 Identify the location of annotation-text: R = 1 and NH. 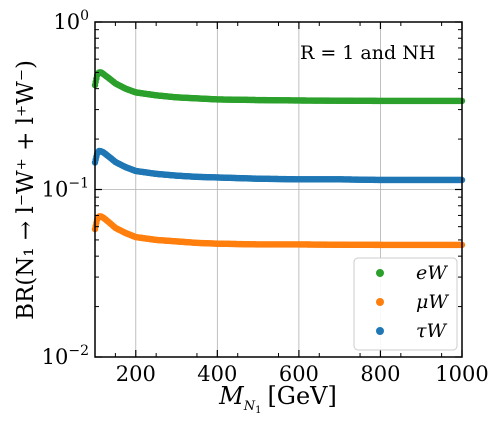
(367, 53).